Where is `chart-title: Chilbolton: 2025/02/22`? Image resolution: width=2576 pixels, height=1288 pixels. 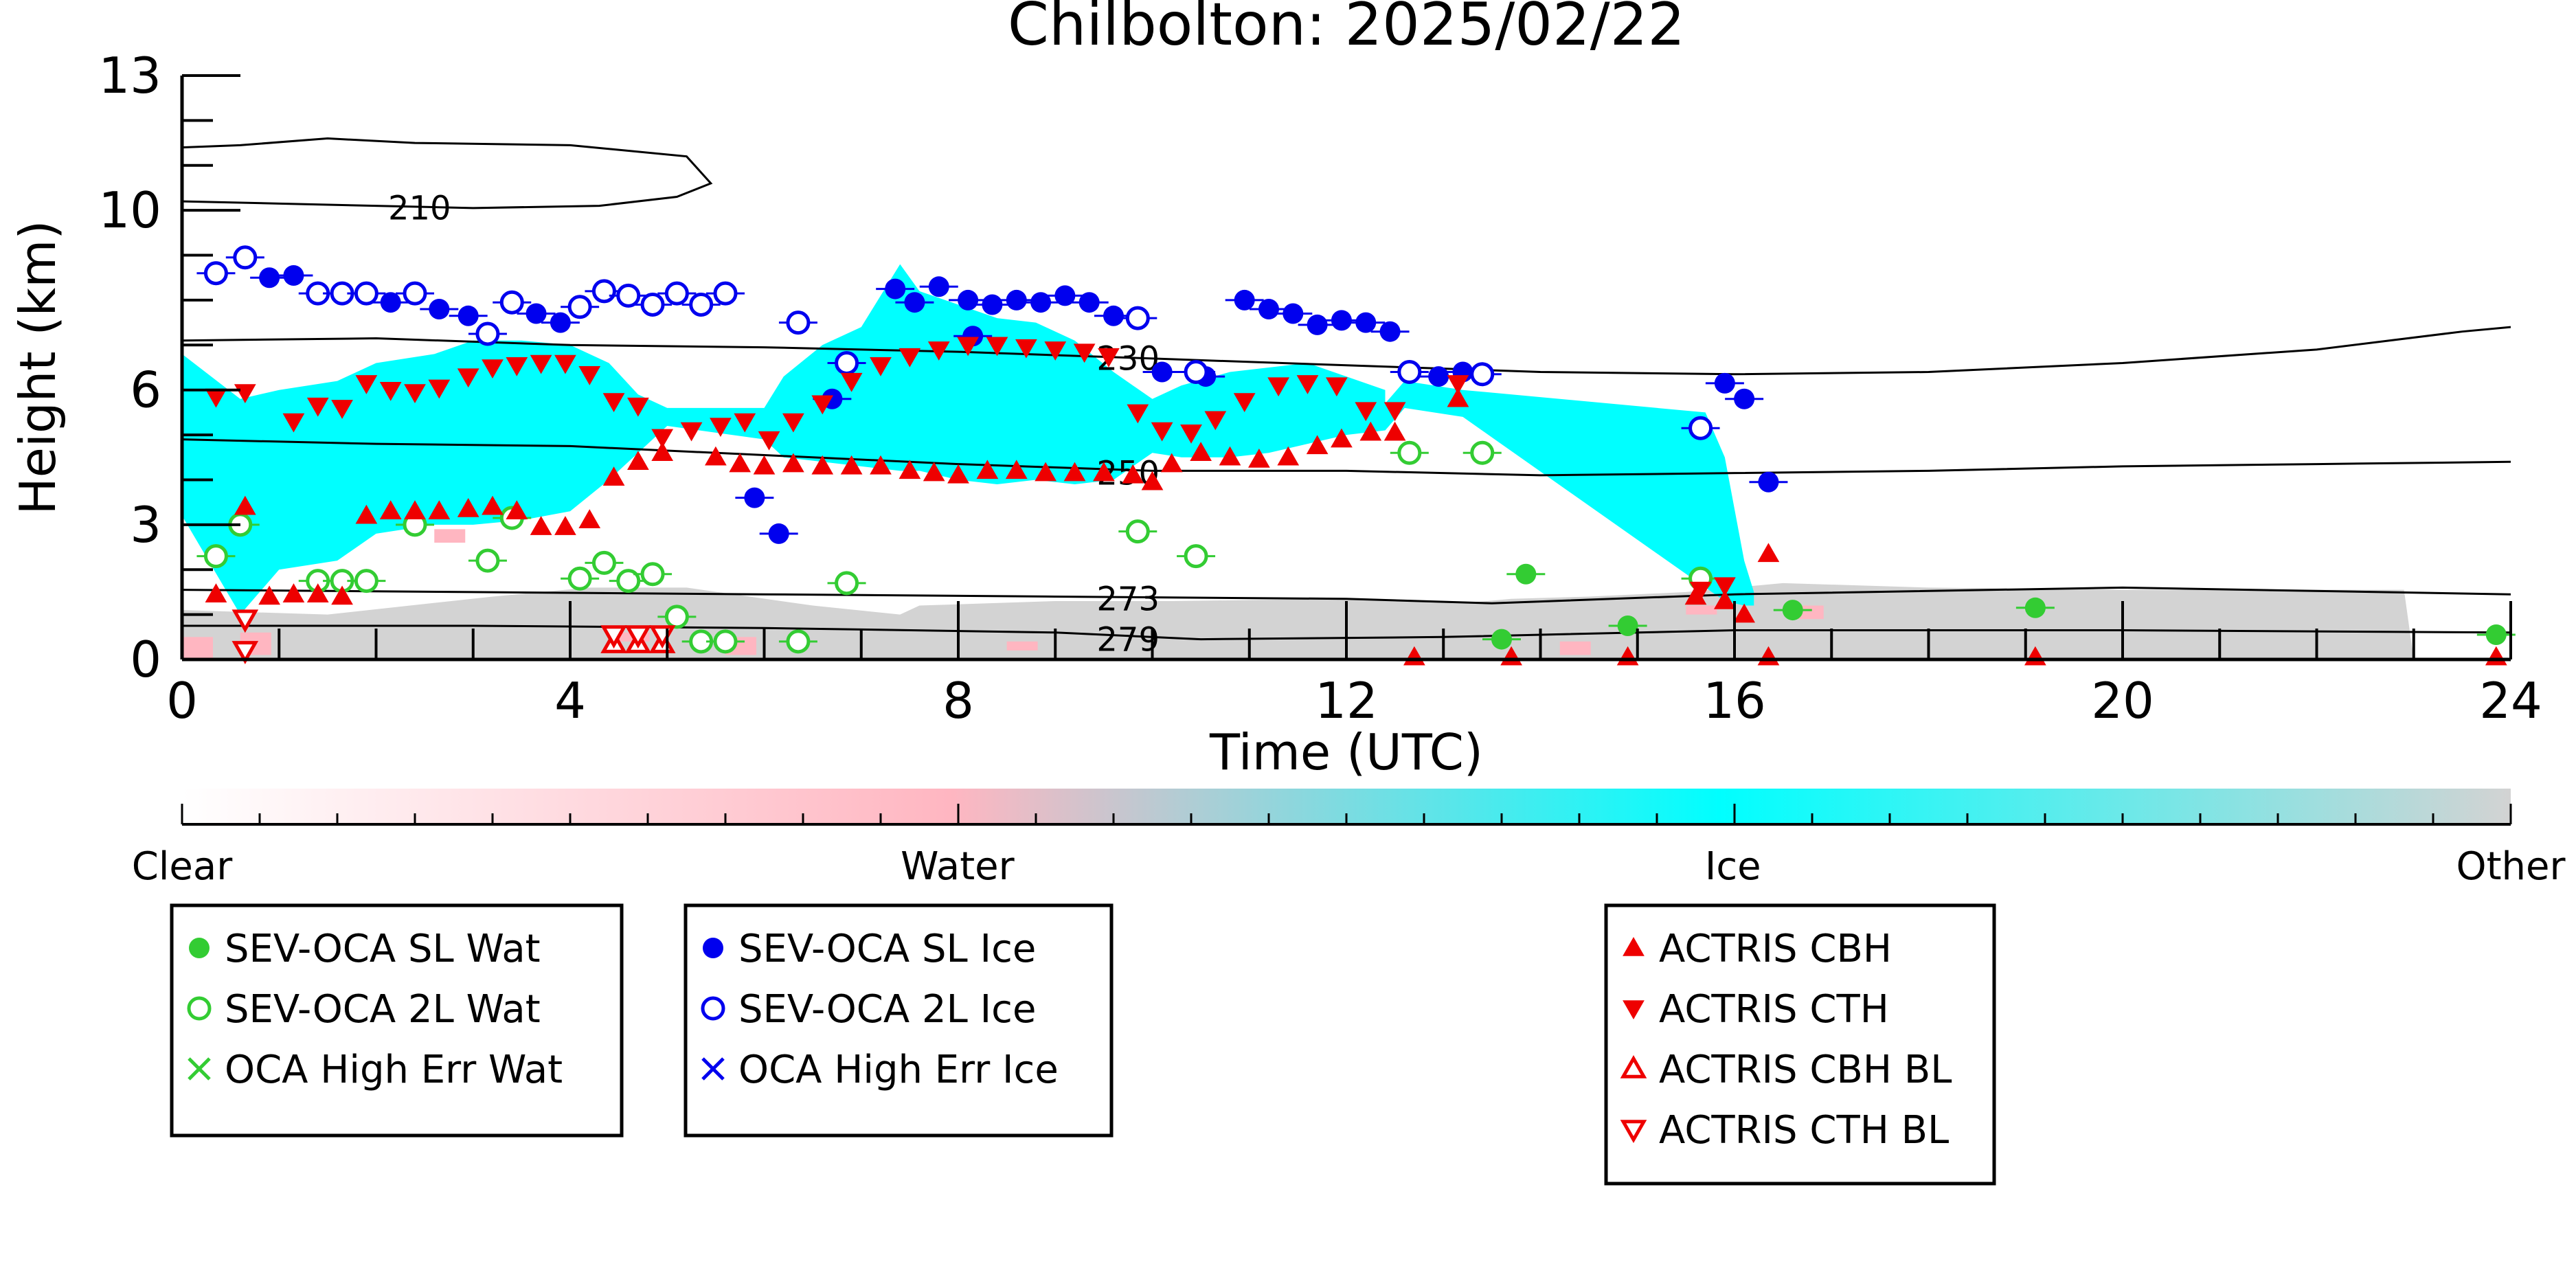
chart-title: Chilbolton: 2025/02/22 is located at coordinates (1346, 29).